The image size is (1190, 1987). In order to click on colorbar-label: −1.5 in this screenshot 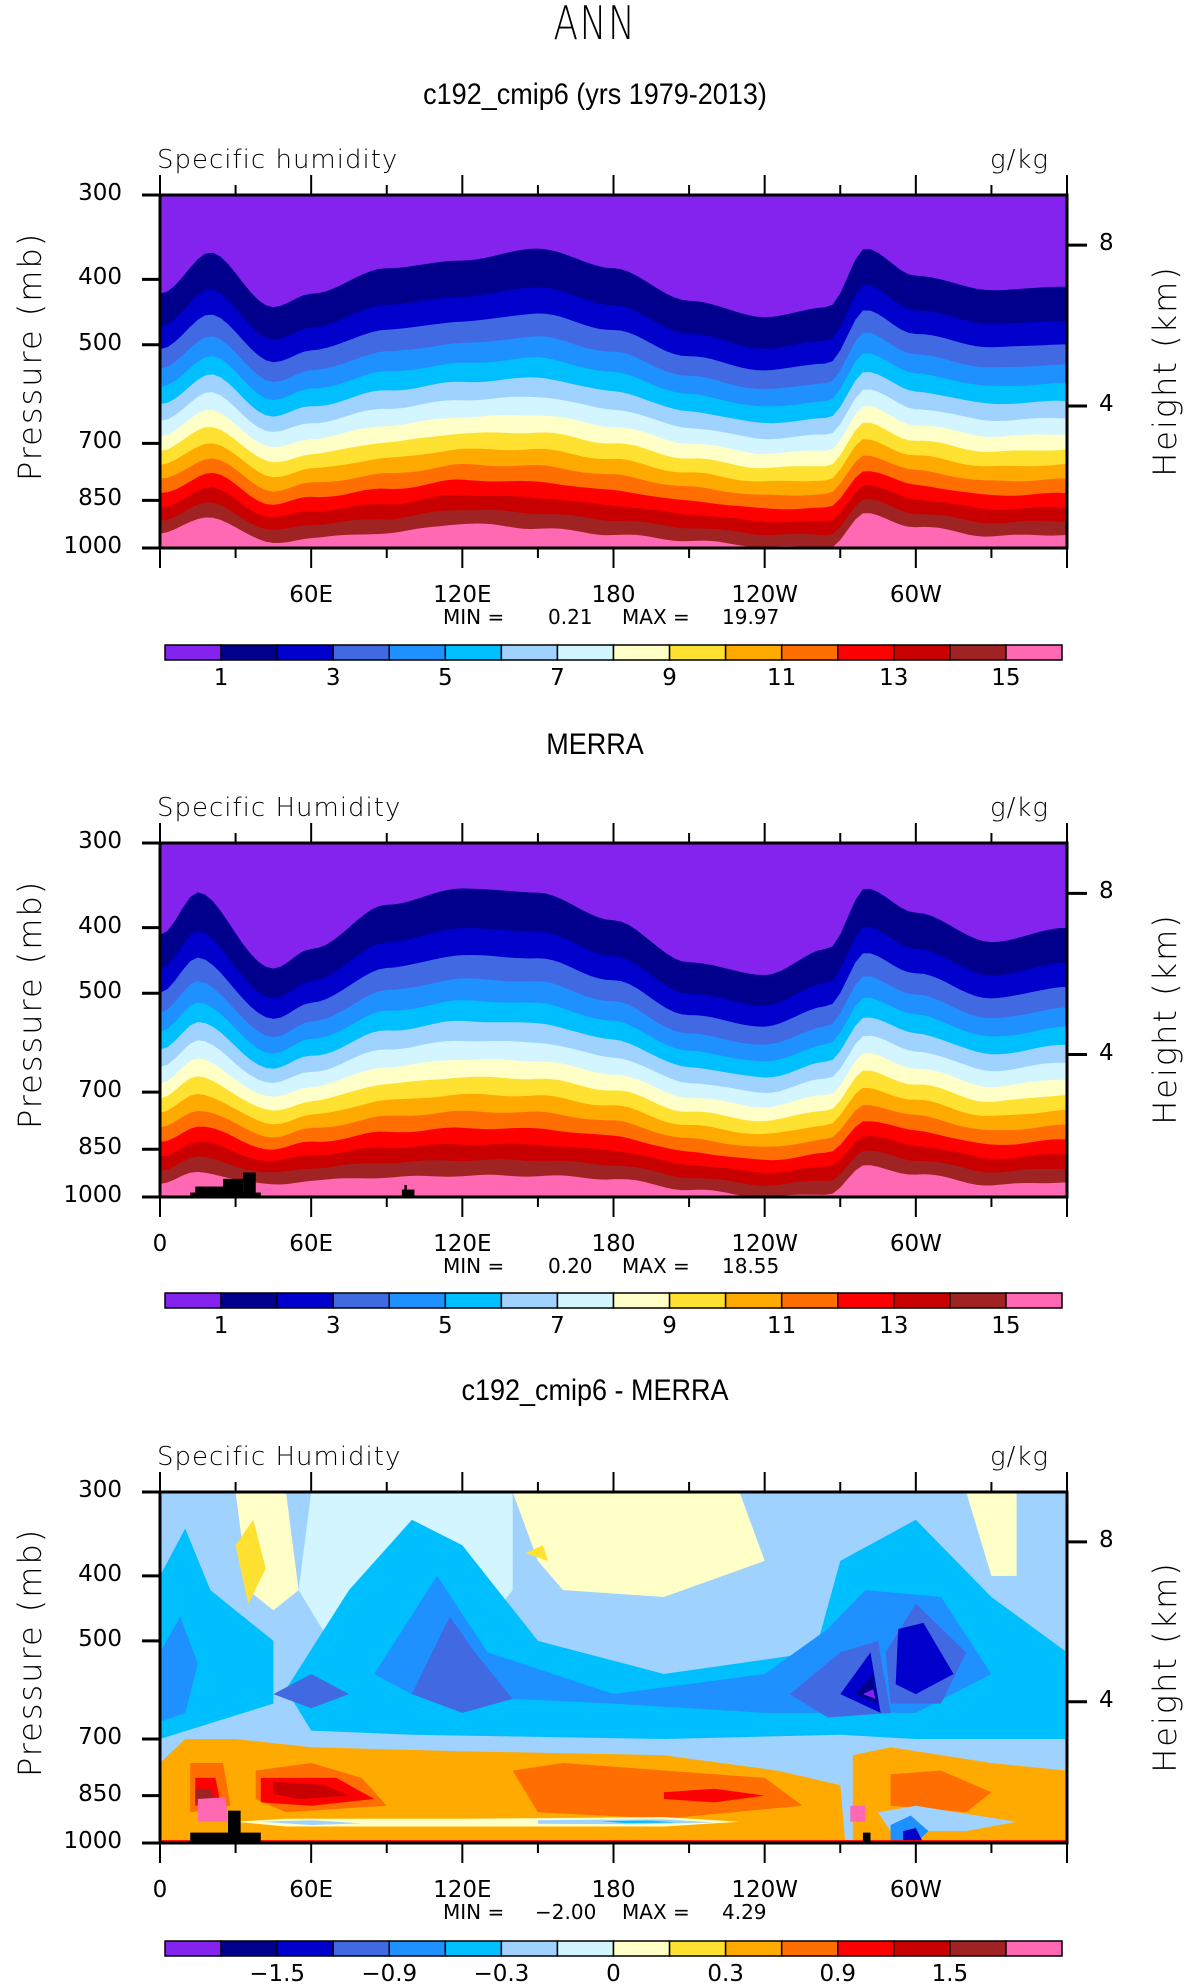, I will do `click(277, 1974)`.